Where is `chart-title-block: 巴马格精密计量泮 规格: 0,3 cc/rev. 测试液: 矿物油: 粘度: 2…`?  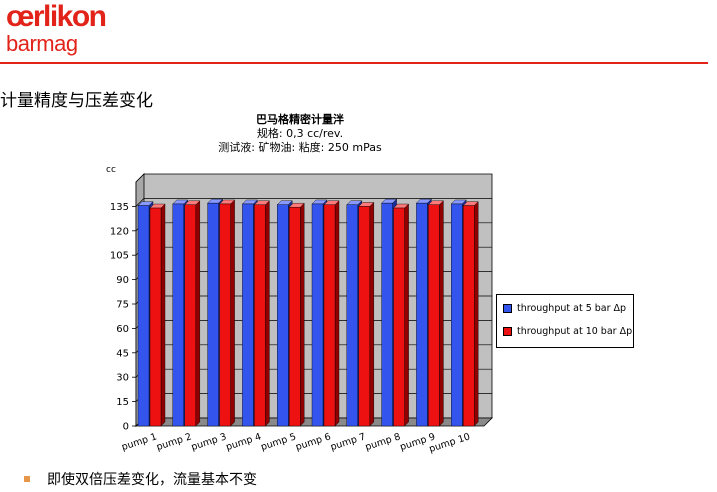 chart-title-block: 巴马格精密计量泮 规格: 0,3 cc/rev. 测试液: 矿物油: 粘度: 2… is located at coordinates (300, 134).